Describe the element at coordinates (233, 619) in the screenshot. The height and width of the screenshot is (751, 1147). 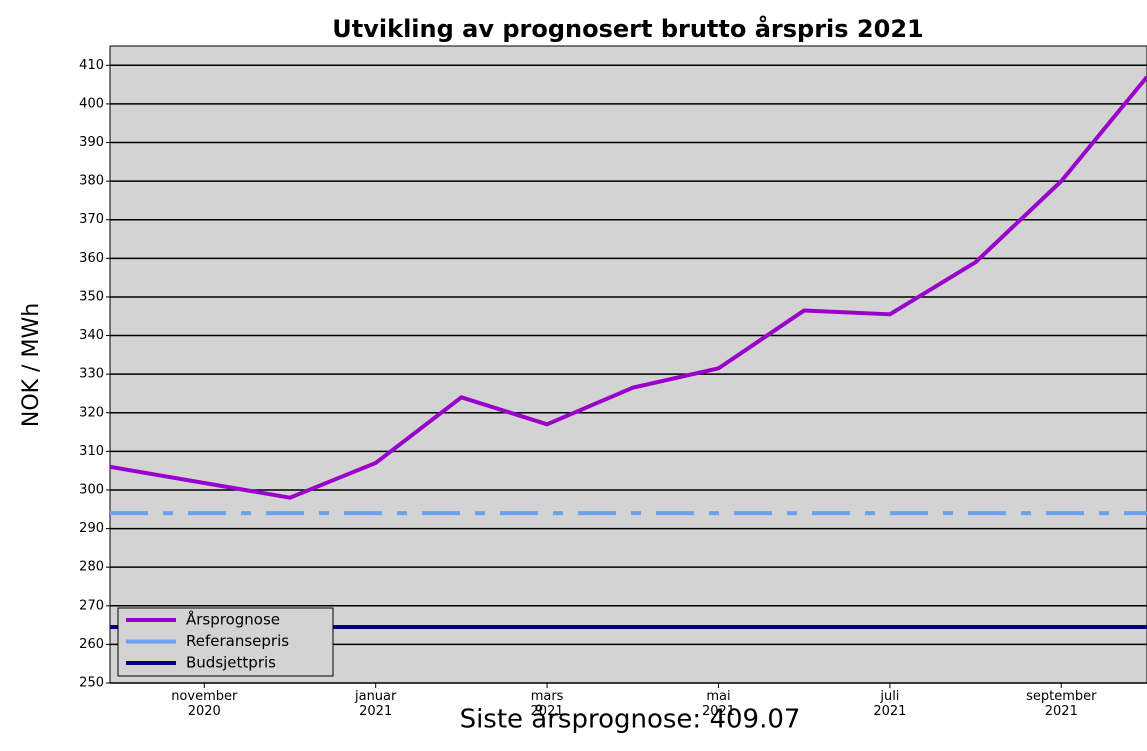
I see `legend-label: Årsprognose` at that location.